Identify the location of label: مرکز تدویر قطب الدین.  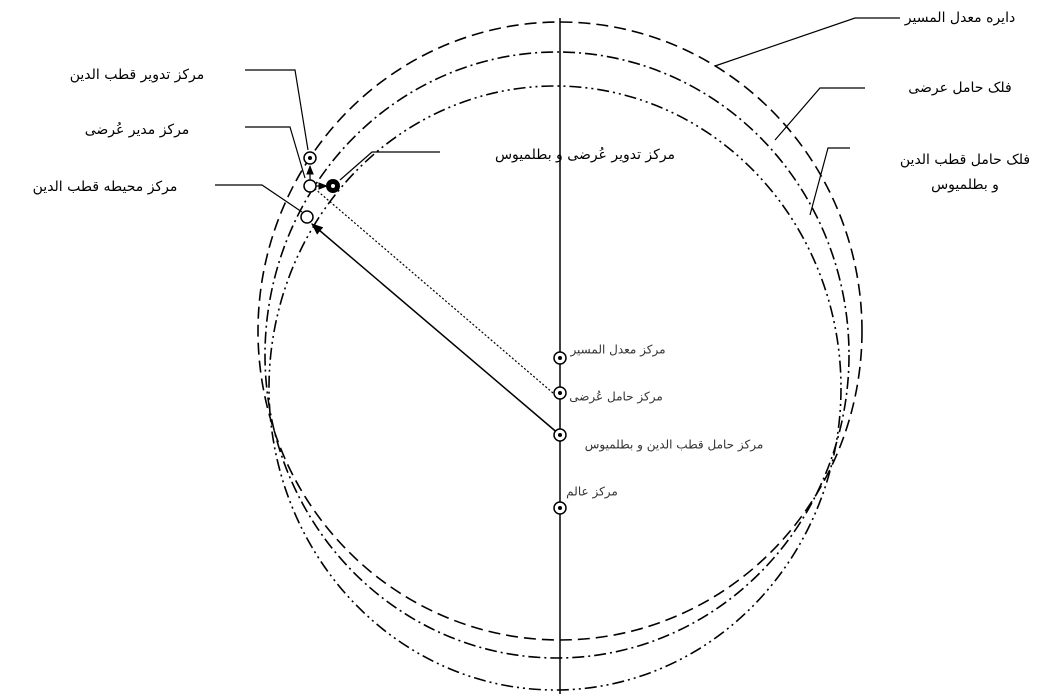
(137, 75).